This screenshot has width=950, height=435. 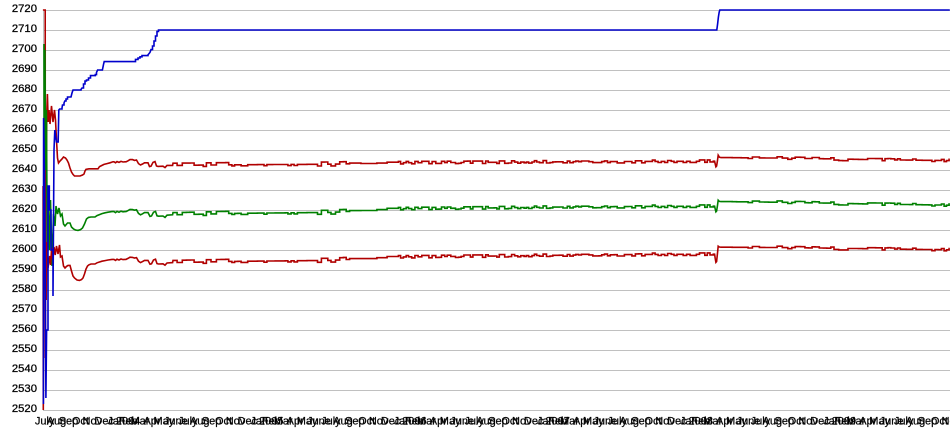 I want to click on svg-text: 2006, so click(x=414, y=421).